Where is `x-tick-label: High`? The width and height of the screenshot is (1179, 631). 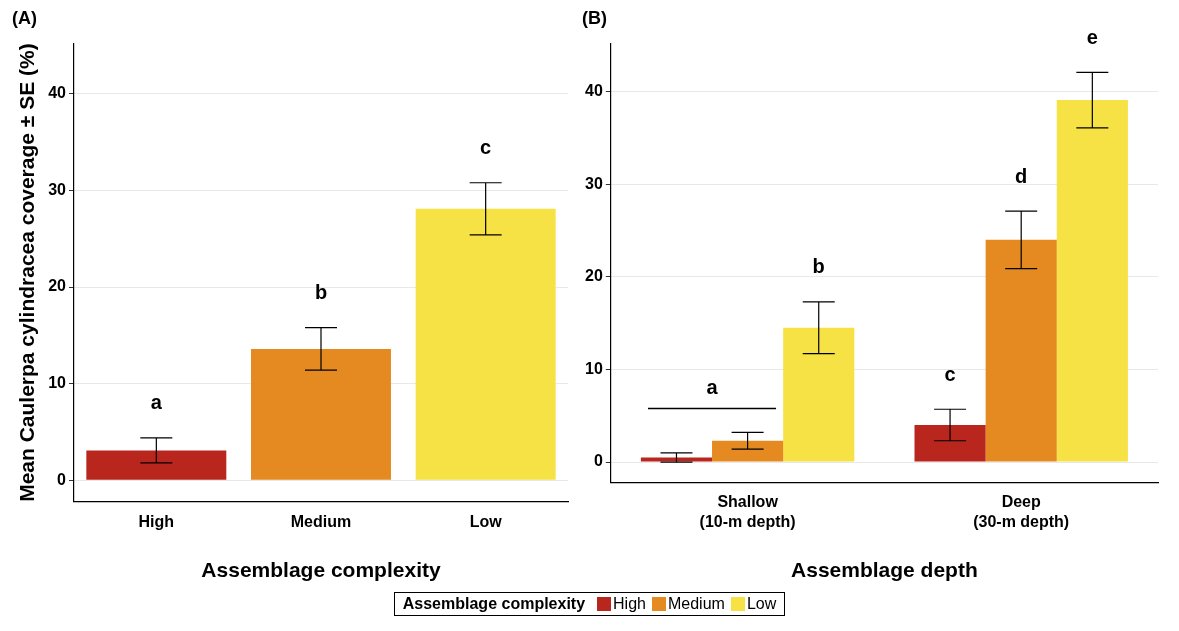
x-tick-label: High is located at coordinates (156, 521).